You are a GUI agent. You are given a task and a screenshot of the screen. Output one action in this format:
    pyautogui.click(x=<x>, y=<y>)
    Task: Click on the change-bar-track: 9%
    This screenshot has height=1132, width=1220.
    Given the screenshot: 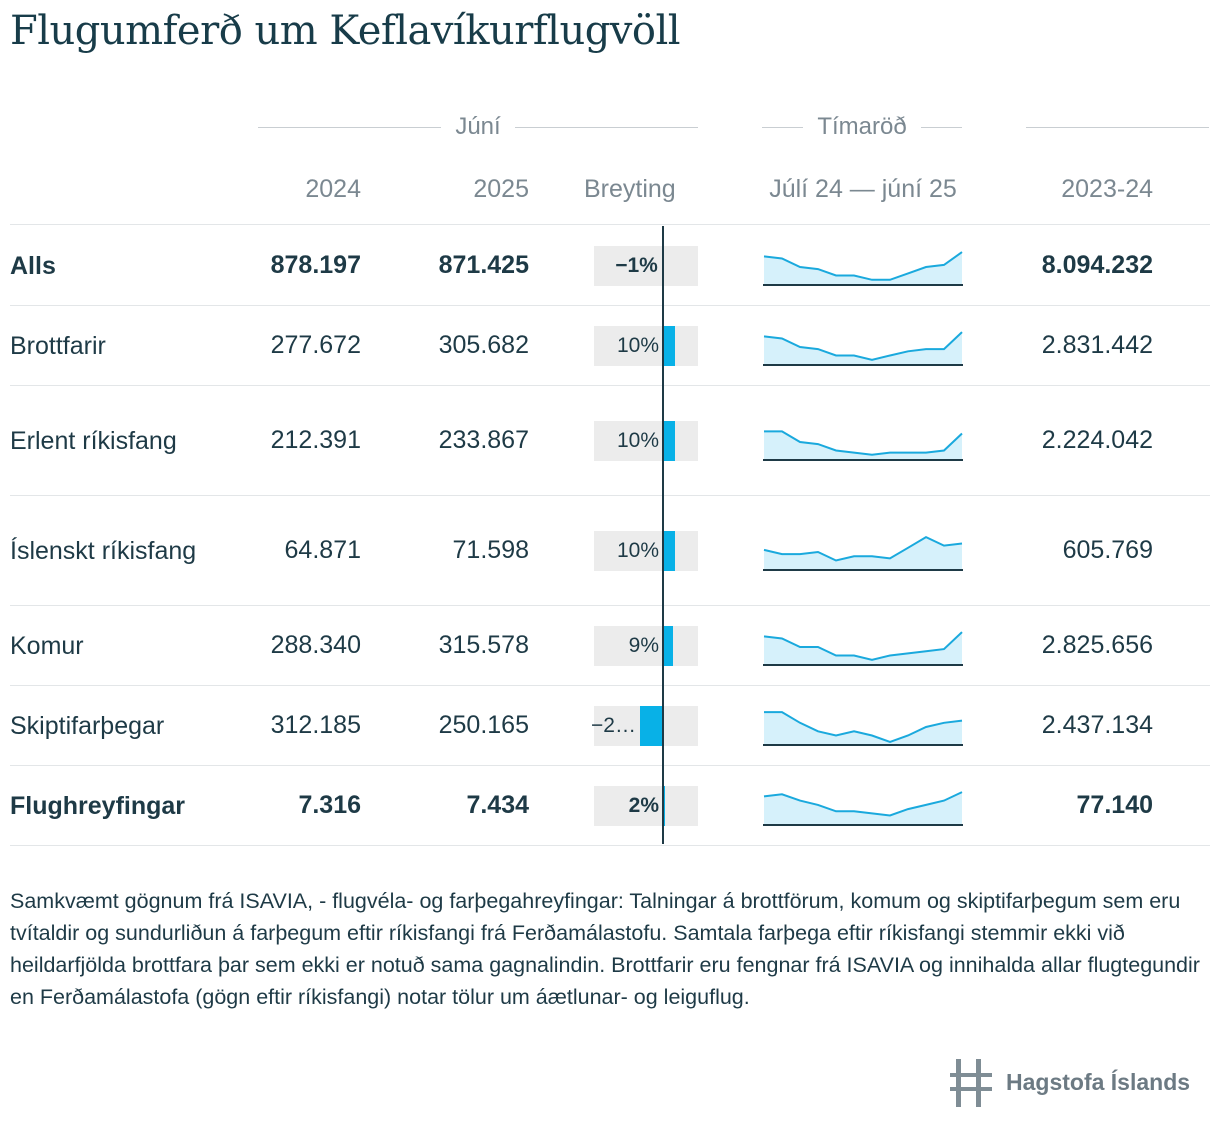 What is the action you would take?
    pyautogui.click(x=646, y=646)
    